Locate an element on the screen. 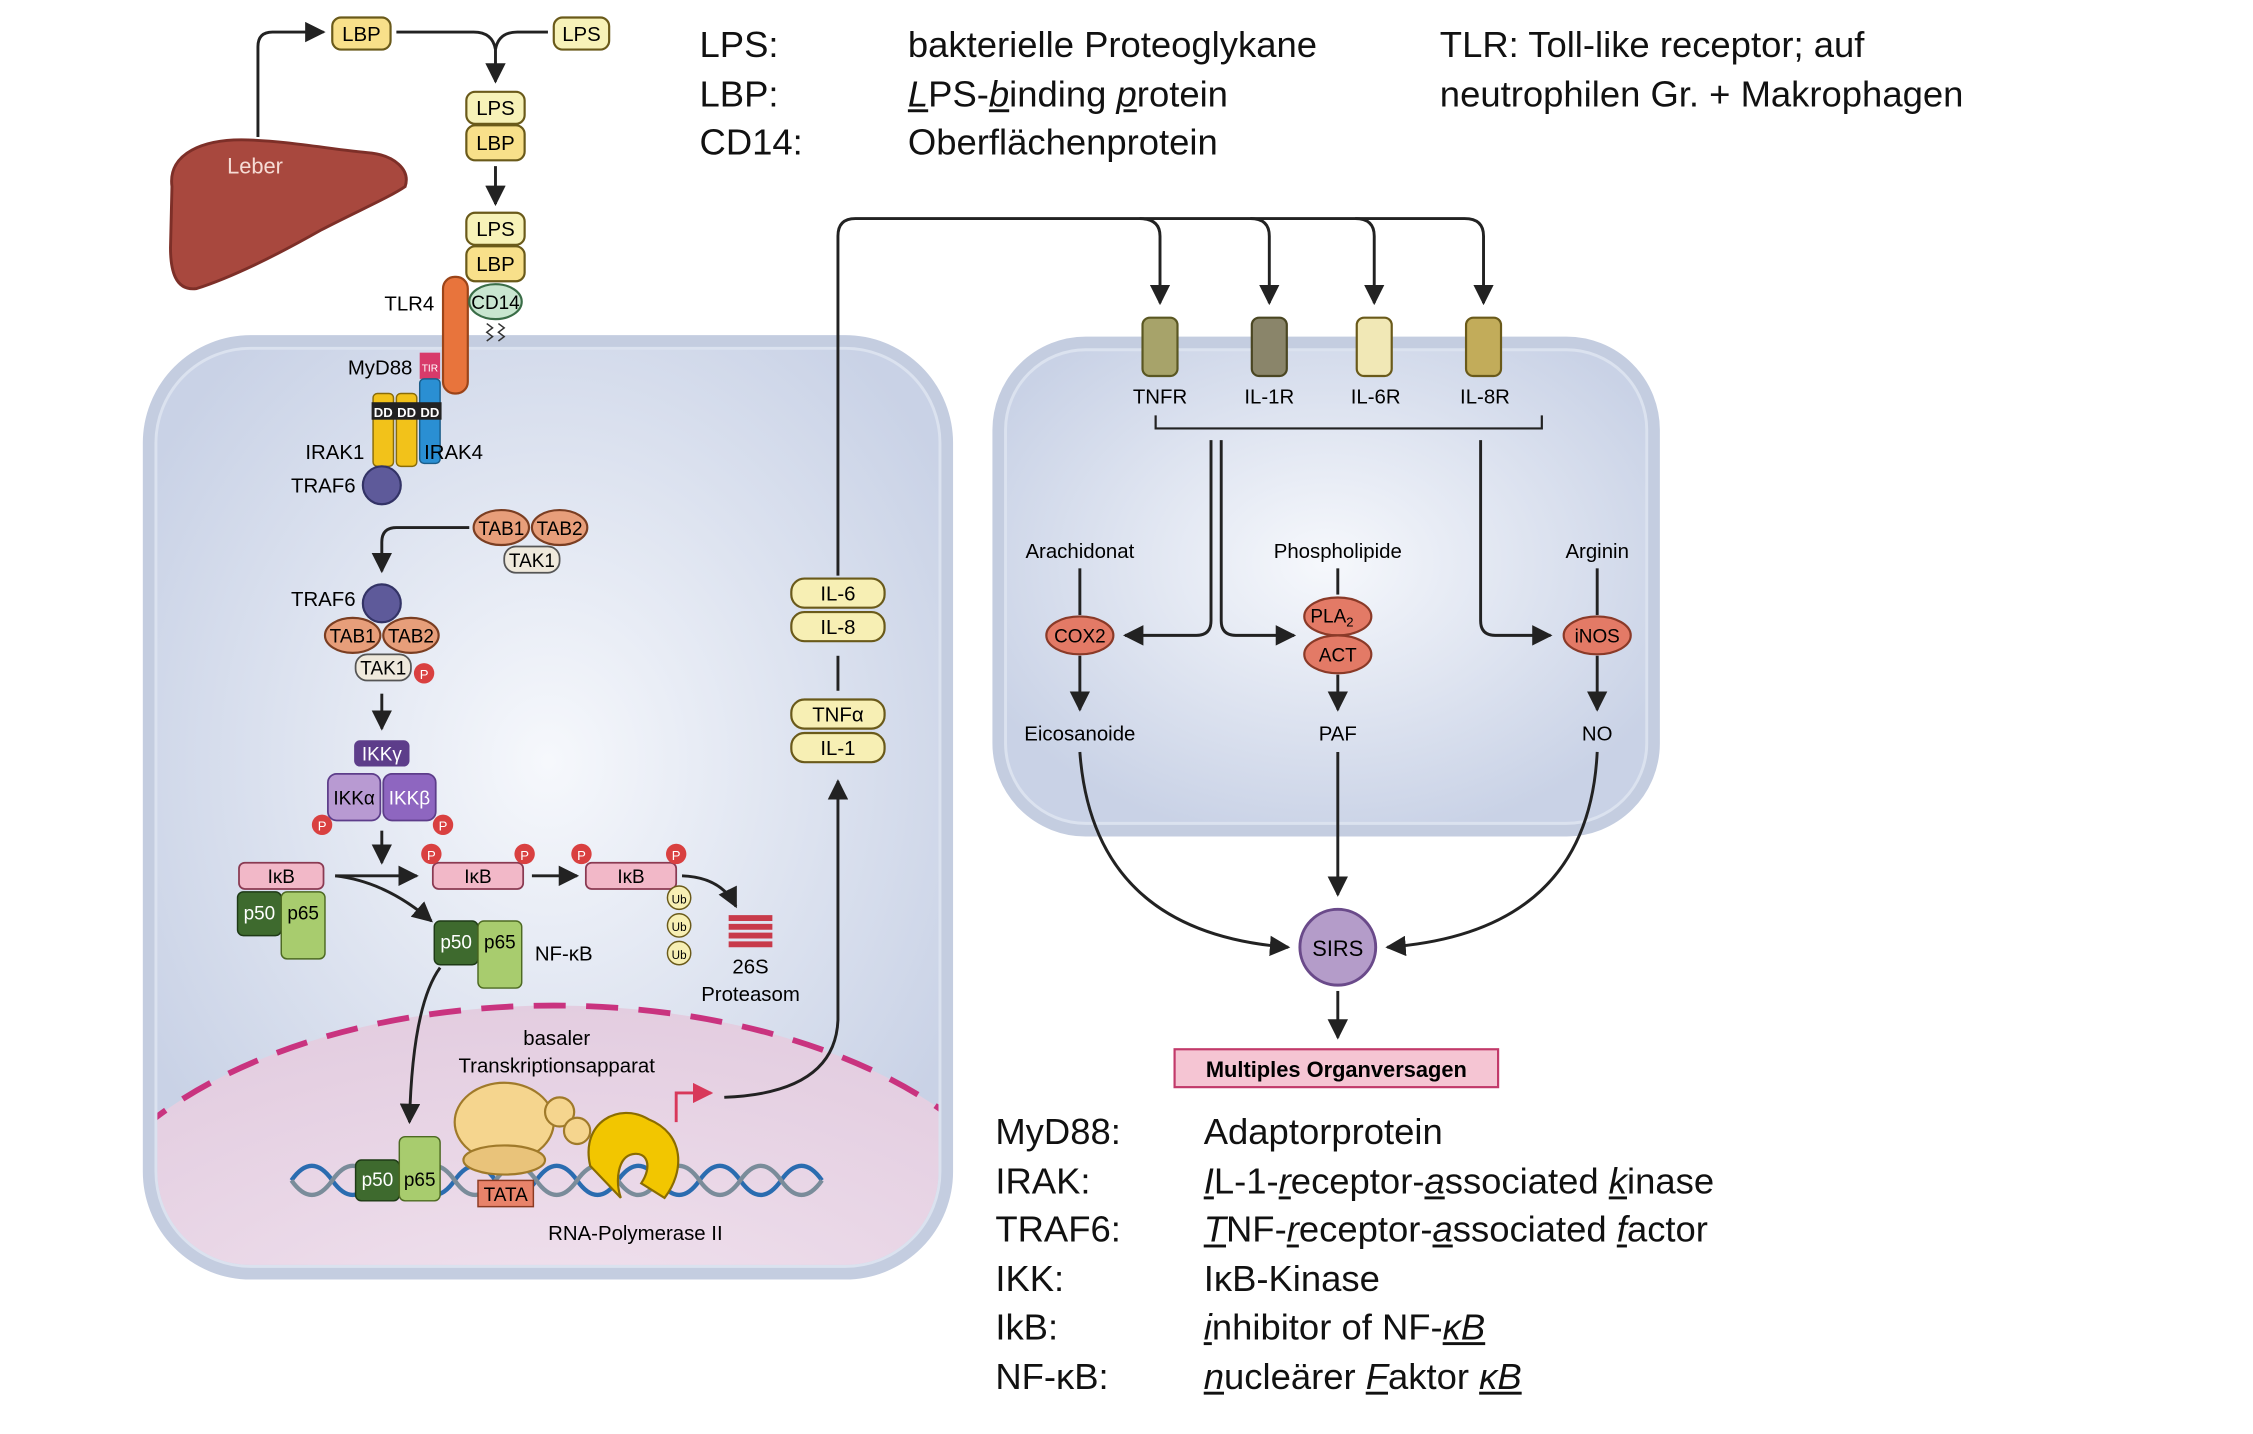 This screenshot has width=2253, height=1434. legend-value: bakterielle Proteoglykane is located at coordinates (1112, 45).